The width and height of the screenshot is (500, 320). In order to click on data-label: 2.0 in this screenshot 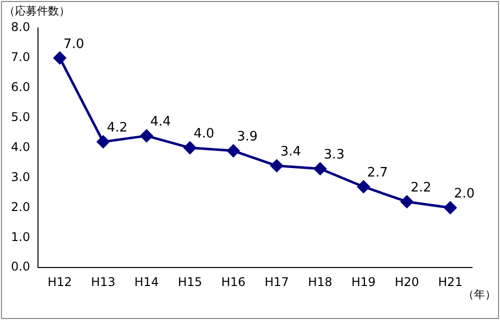, I will do `click(464, 194)`.